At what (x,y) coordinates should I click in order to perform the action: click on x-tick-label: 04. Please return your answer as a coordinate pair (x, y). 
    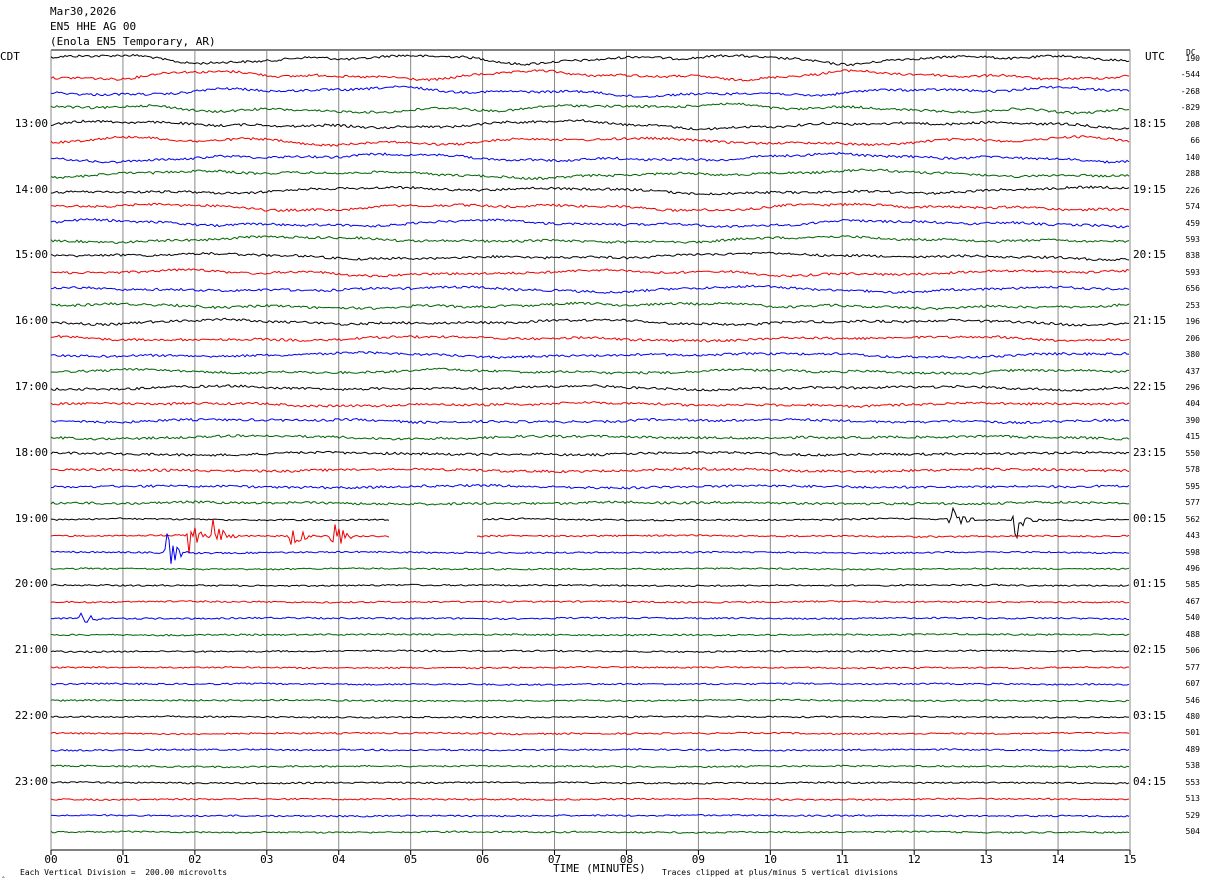
    Looking at the image, I should click on (339, 859).